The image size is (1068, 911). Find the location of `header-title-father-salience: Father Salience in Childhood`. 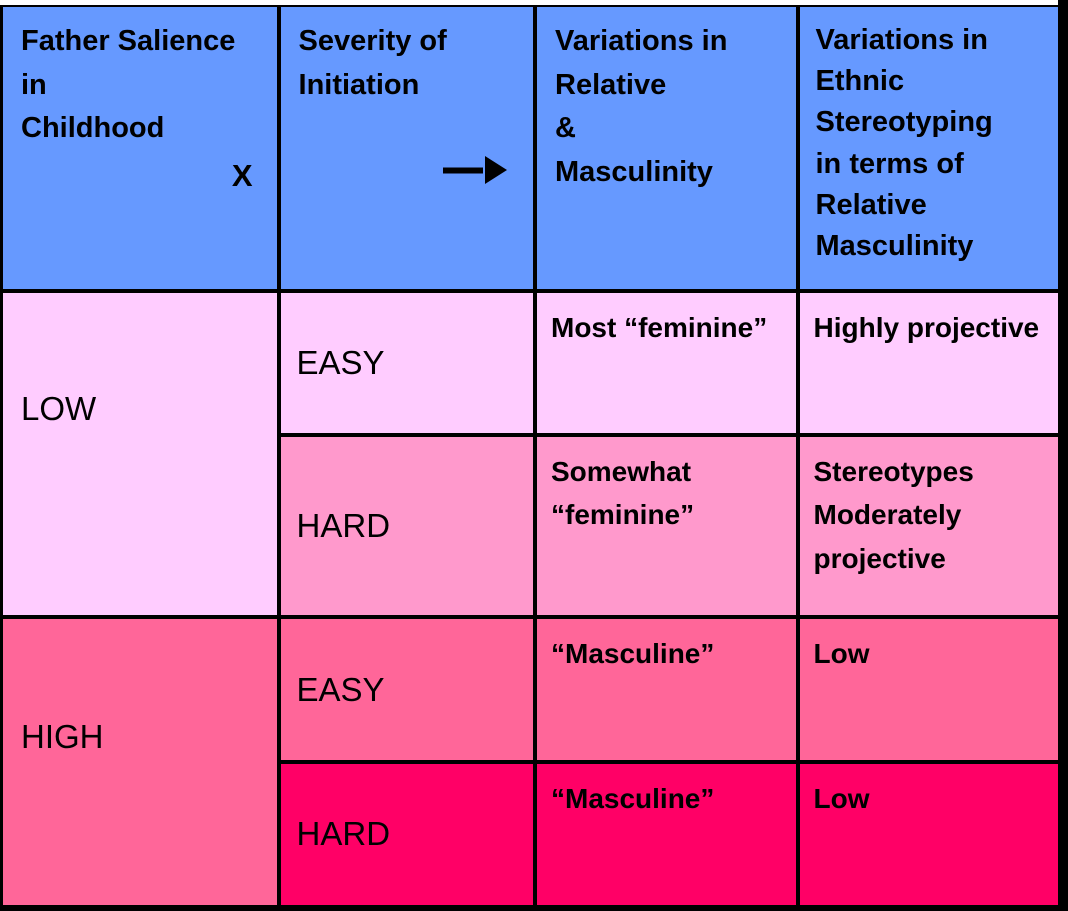

header-title-father-salience: Father Salience in Childhood is located at coordinates (128, 84).